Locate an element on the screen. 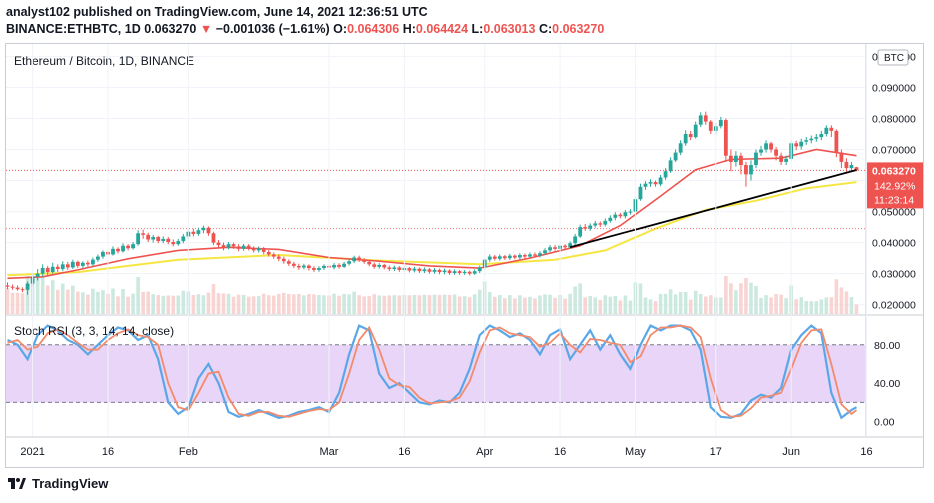 The width and height of the screenshot is (934, 503). time-tick-label: 16 is located at coordinates (404, 452).